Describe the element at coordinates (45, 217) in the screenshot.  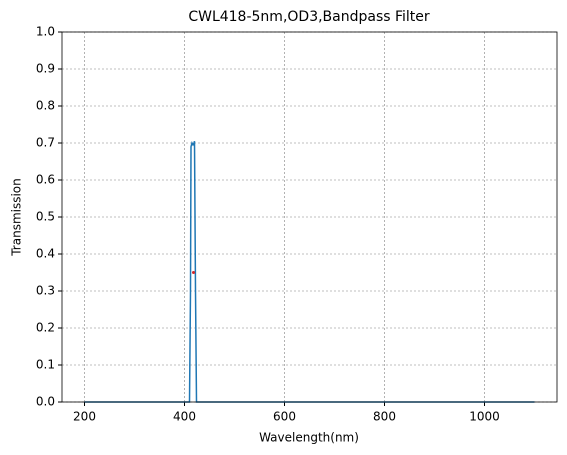
I see `y-tick-label: 0.5` at that location.